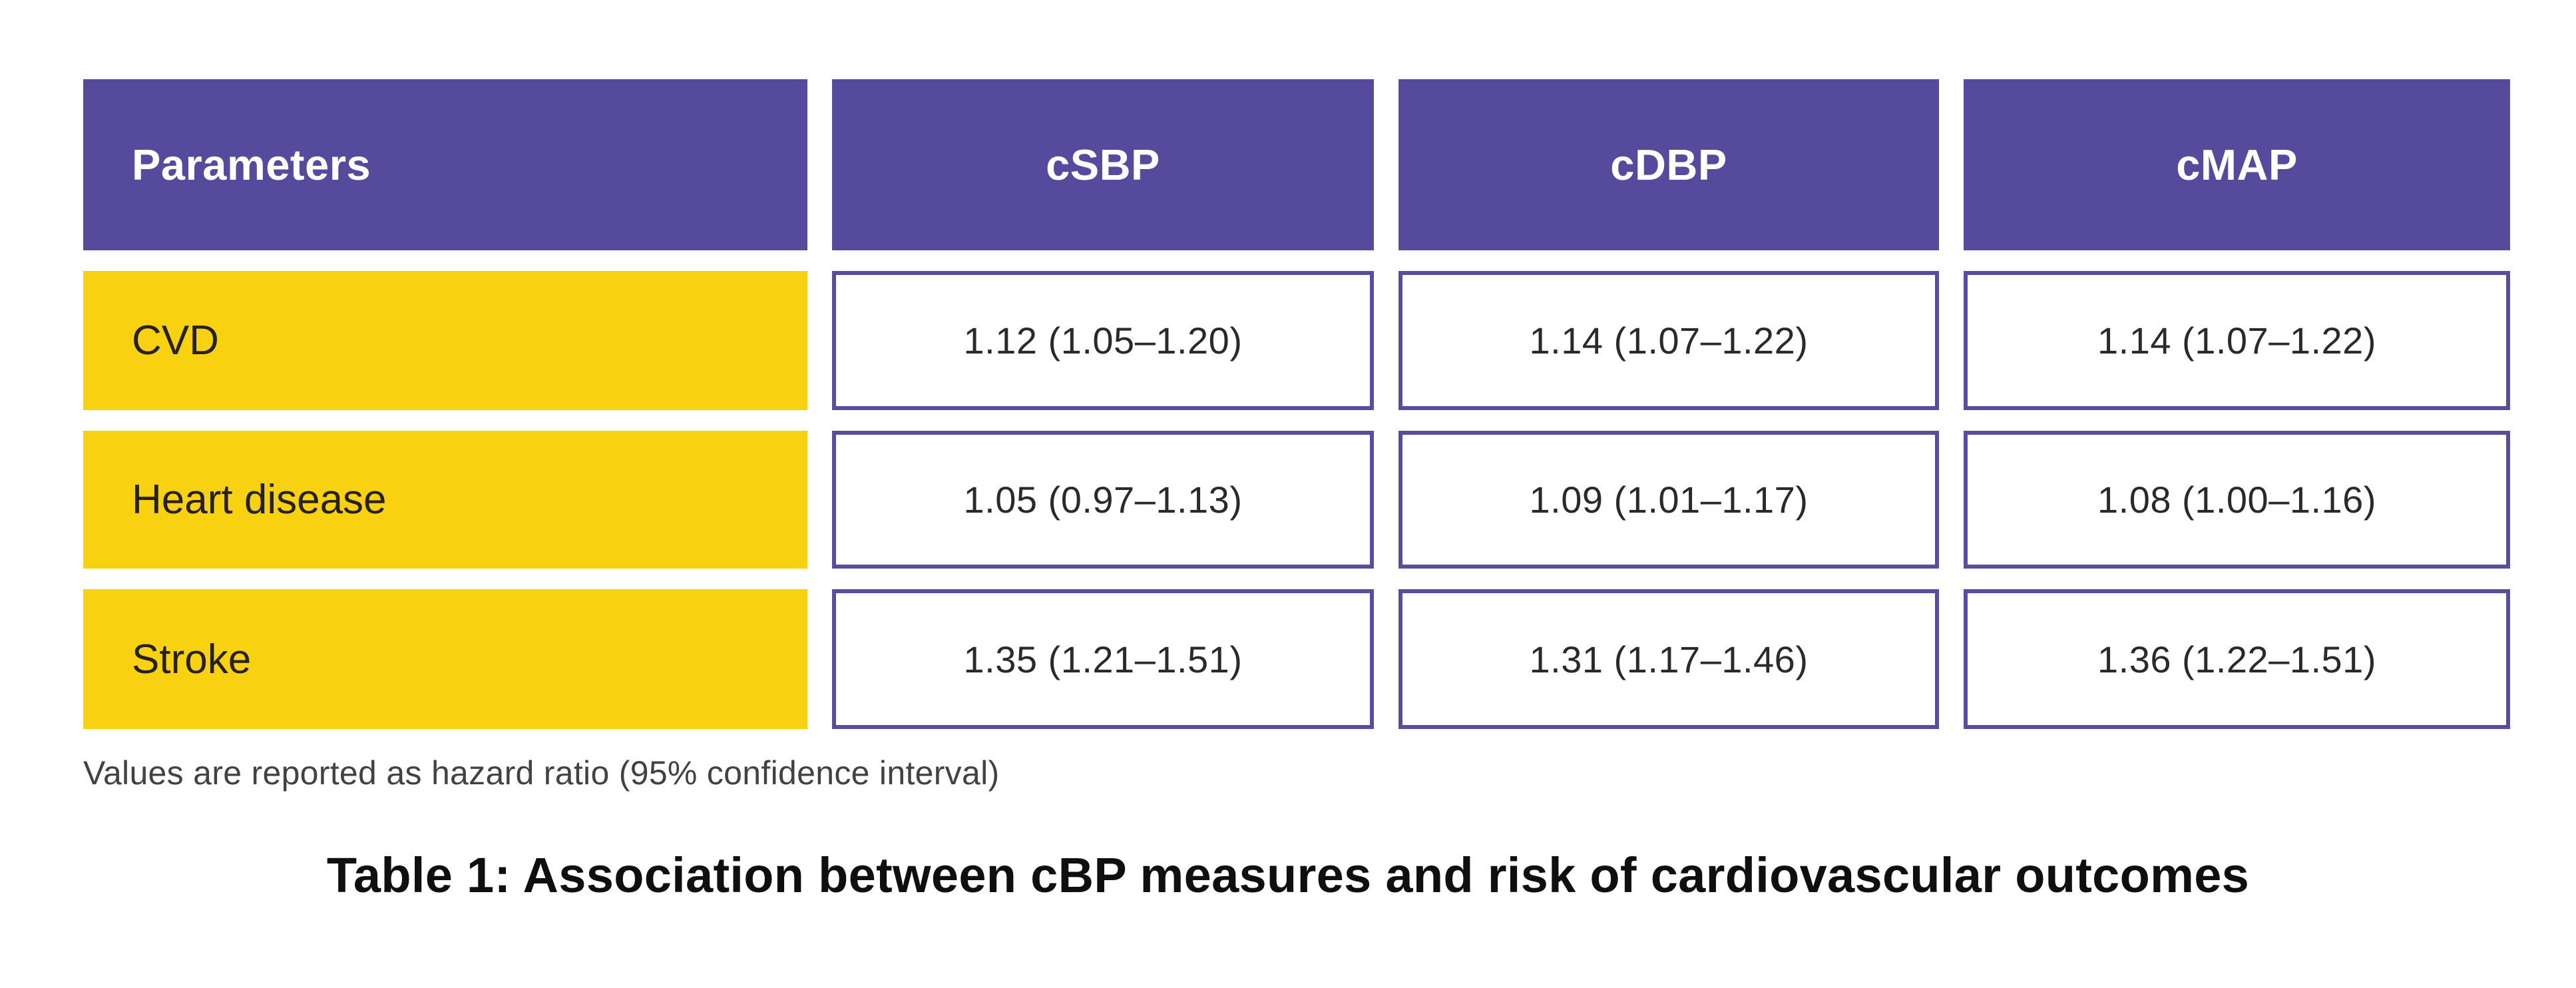 The width and height of the screenshot is (2576, 988). Describe the element at coordinates (2237, 340) in the screenshot. I see `cell-cvd-cmap: 1.14 (1.07–1.22)` at that location.